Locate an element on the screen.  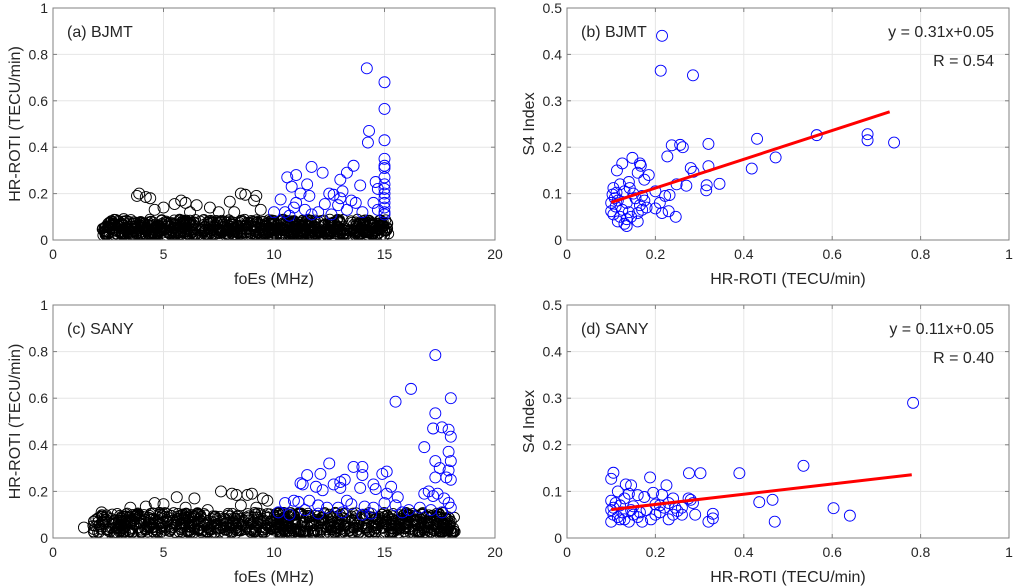
panel-label: (a) BJMT is located at coordinates (100, 32).